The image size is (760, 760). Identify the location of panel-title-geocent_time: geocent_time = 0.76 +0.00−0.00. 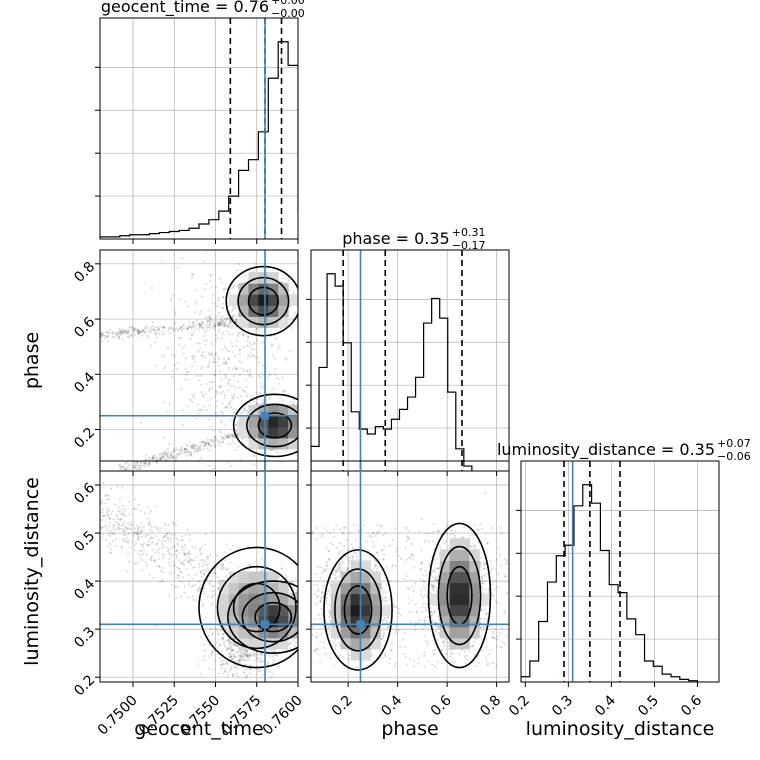
(203, 10).